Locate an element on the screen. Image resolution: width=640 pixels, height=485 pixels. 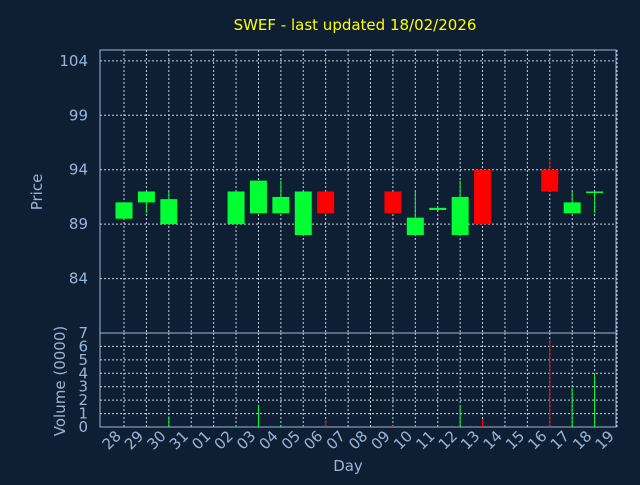
x-tick-label: 19 is located at coordinates (605, 440).